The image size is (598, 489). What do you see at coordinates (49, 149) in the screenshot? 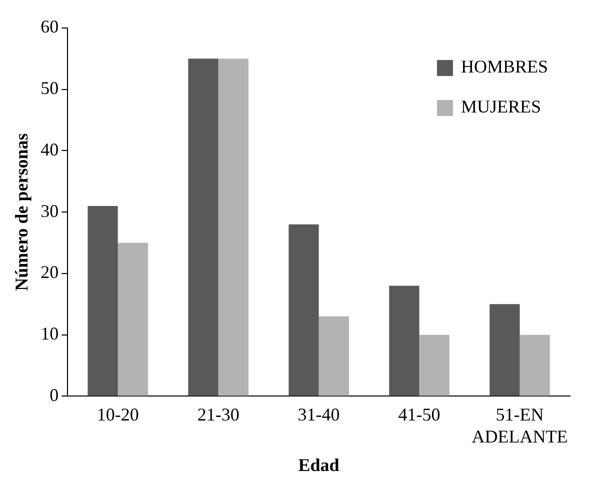
I see `y-tick-label: 40` at bounding box center [49, 149].